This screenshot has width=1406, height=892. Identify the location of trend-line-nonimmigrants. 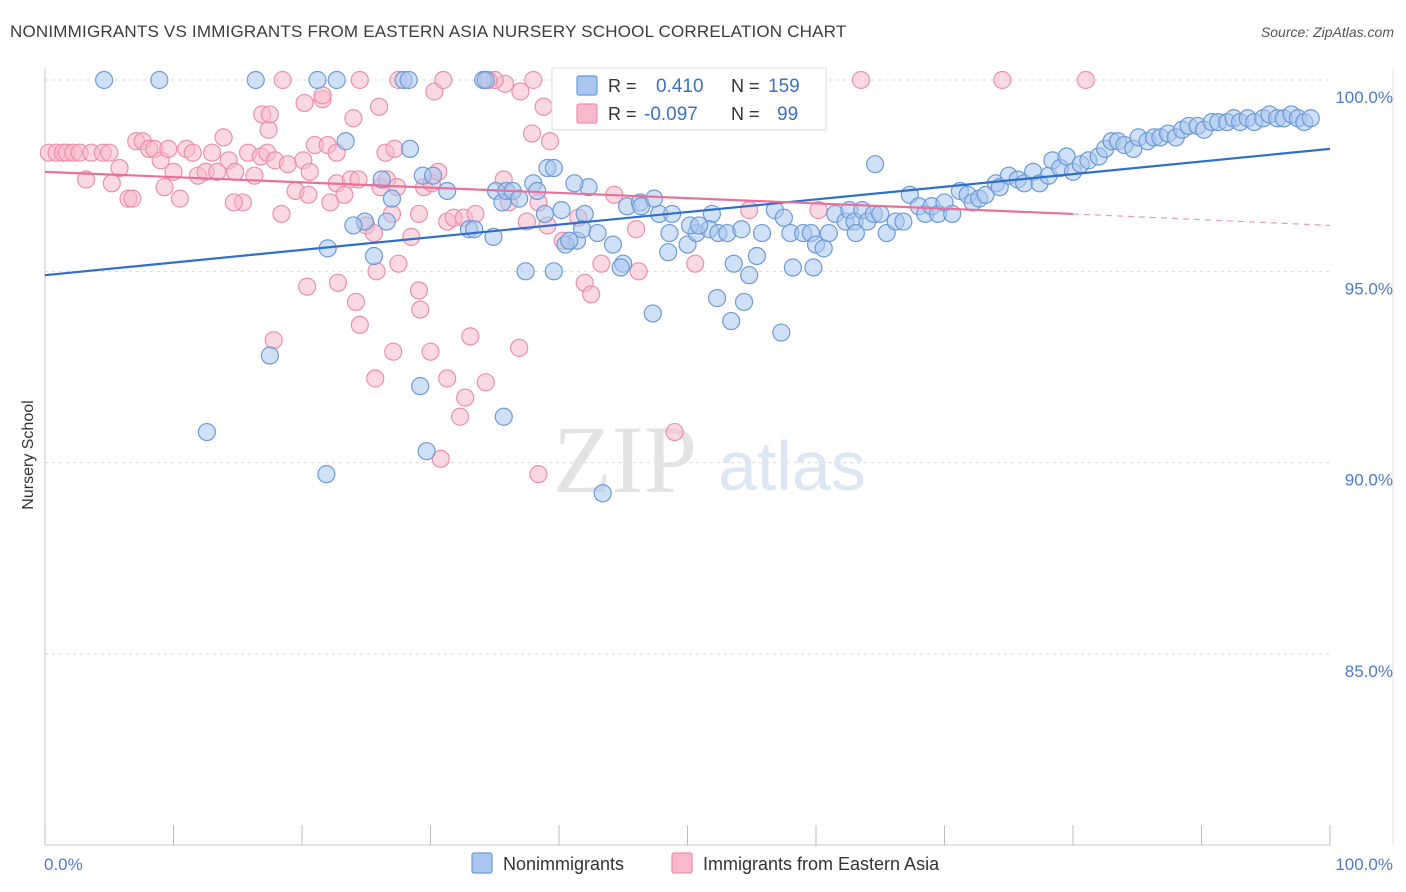
(687, 212).